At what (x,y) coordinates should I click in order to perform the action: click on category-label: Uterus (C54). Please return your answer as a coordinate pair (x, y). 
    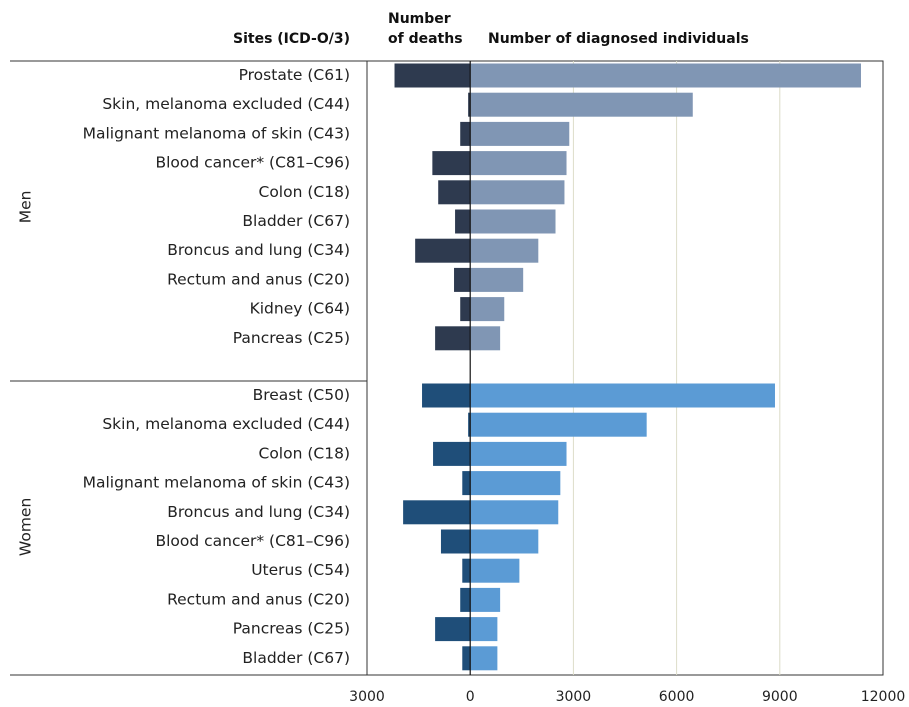
    Looking at the image, I should click on (300, 570).